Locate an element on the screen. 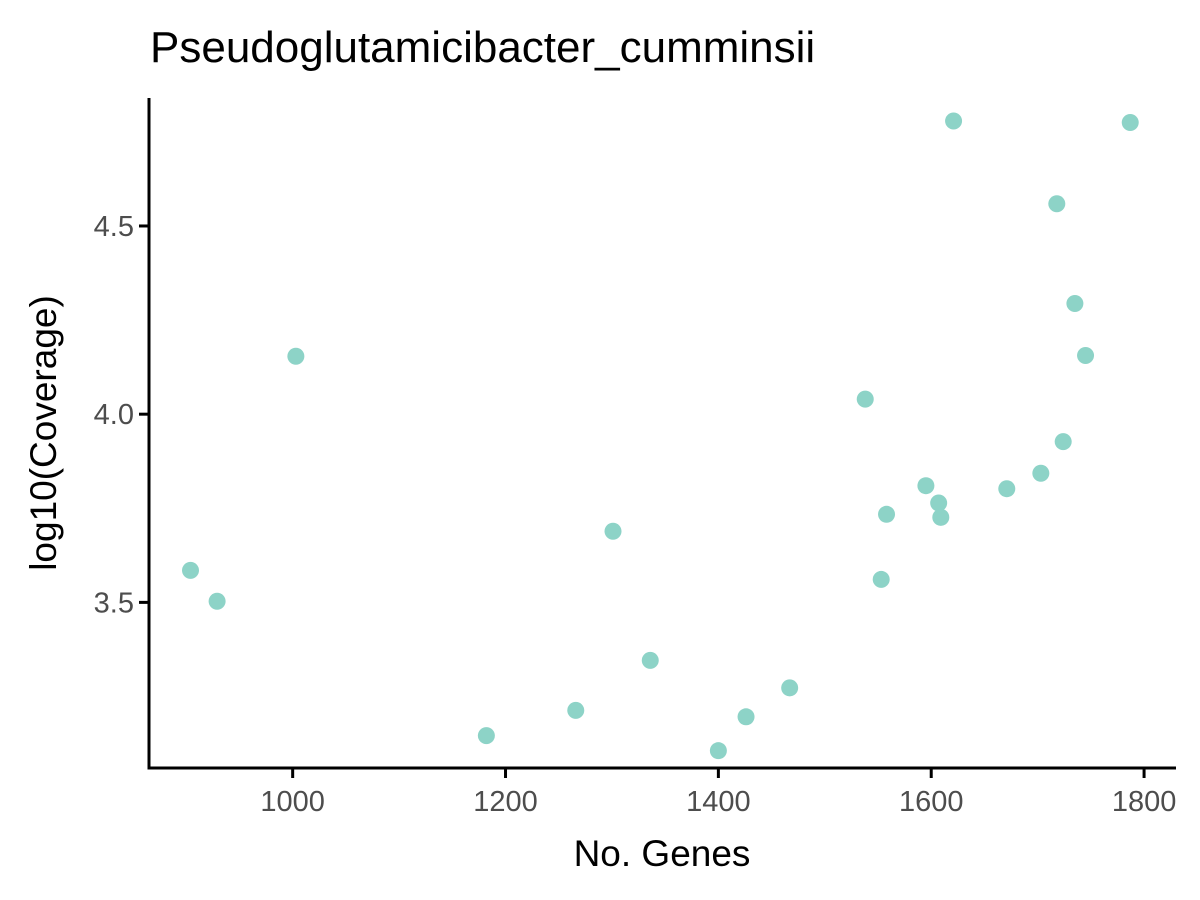 Image resolution: width=1200 pixels, height=900 pixels. x-tick-label: 1800 is located at coordinates (1144, 802).